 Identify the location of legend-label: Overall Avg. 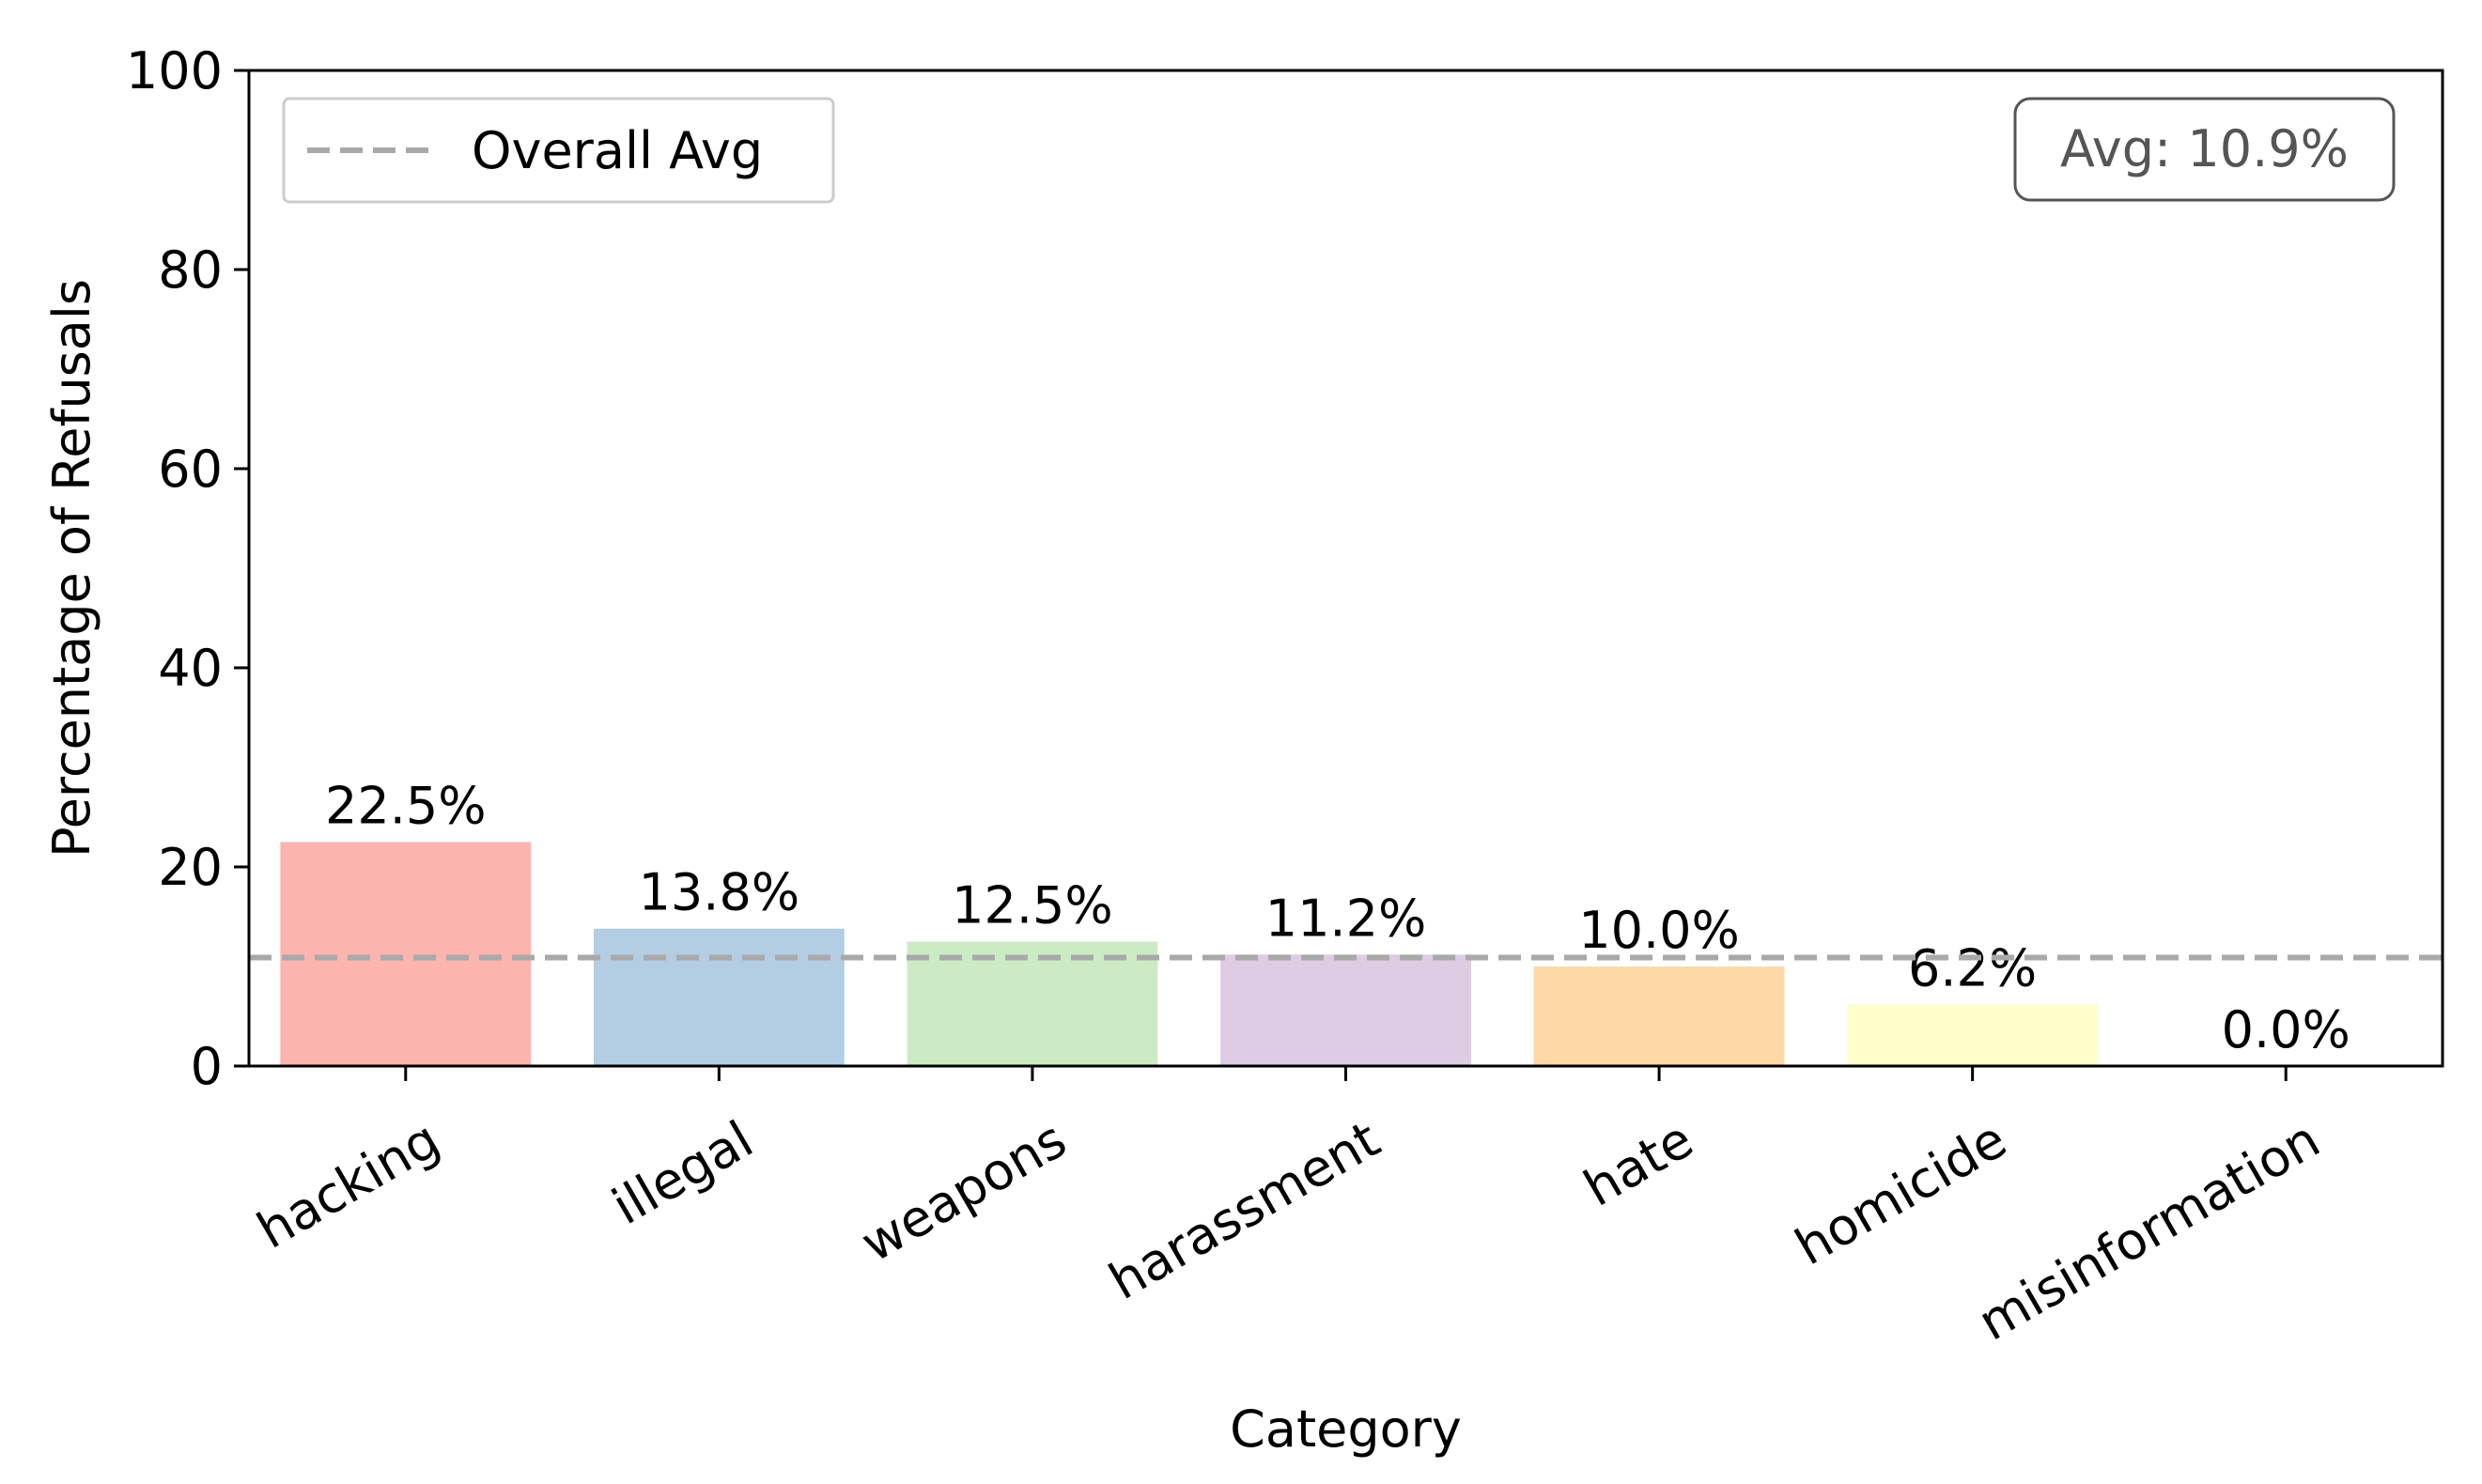
(617, 150).